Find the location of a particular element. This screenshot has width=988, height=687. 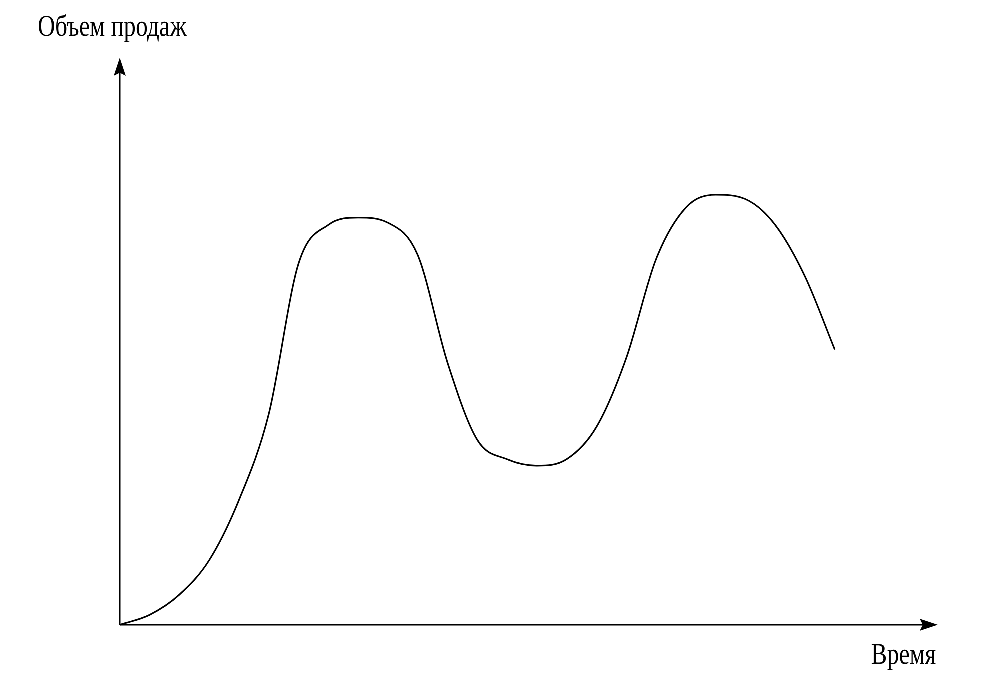

x-axis-title: Время is located at coordinates (903, 655).